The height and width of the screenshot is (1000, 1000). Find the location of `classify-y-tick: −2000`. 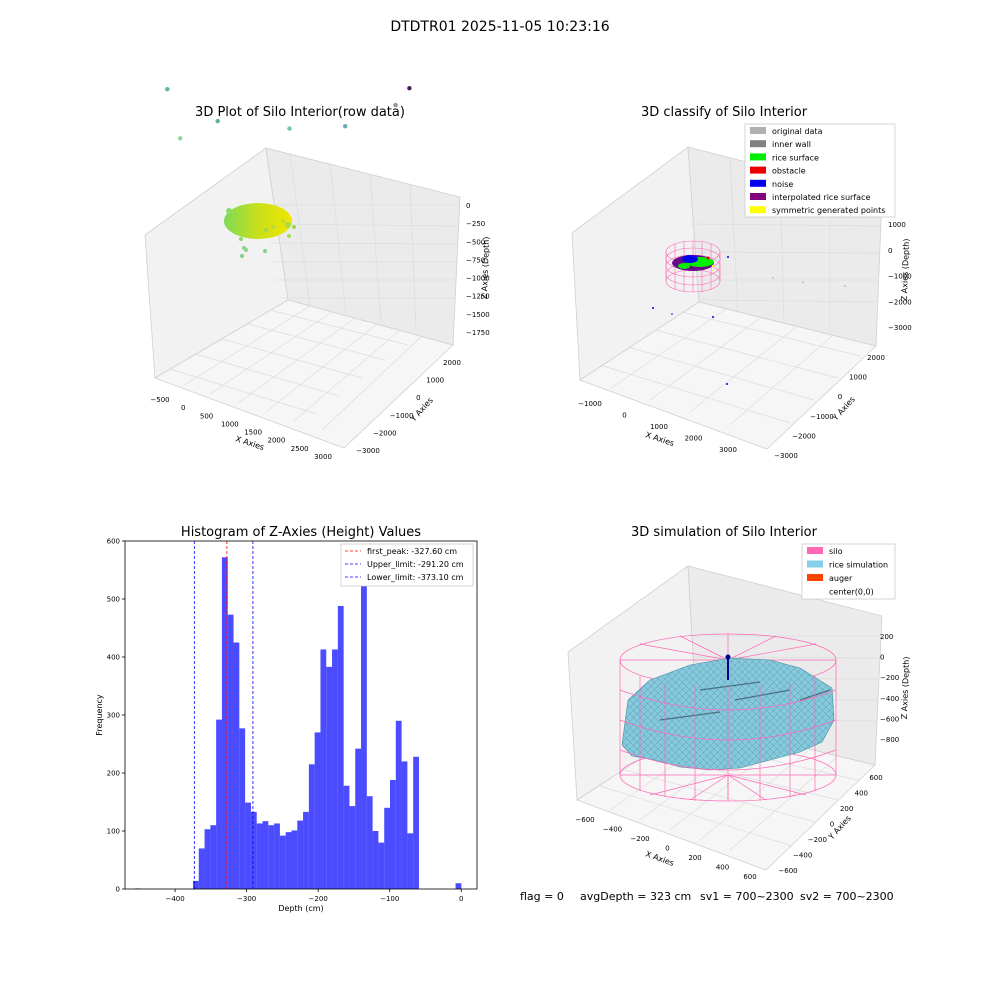

classify-y-tick: −2000 is located at coordinates (804, 436).